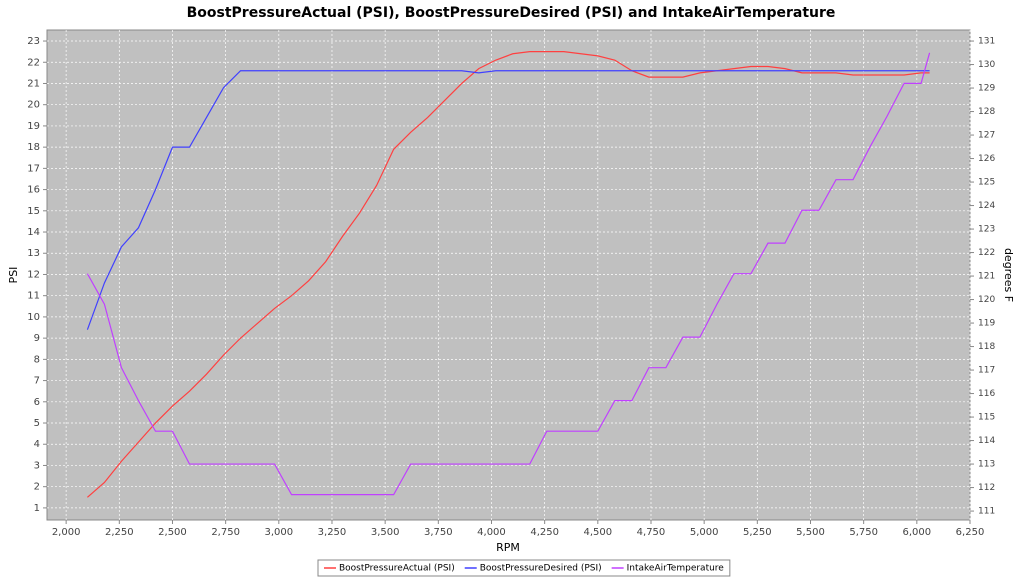 Image resolution: width=1023 pixels, height=578 pixels. Describe the element at coordinates (986, 42) in the screenshot. I see `y2-tick-label: 131` at that location.